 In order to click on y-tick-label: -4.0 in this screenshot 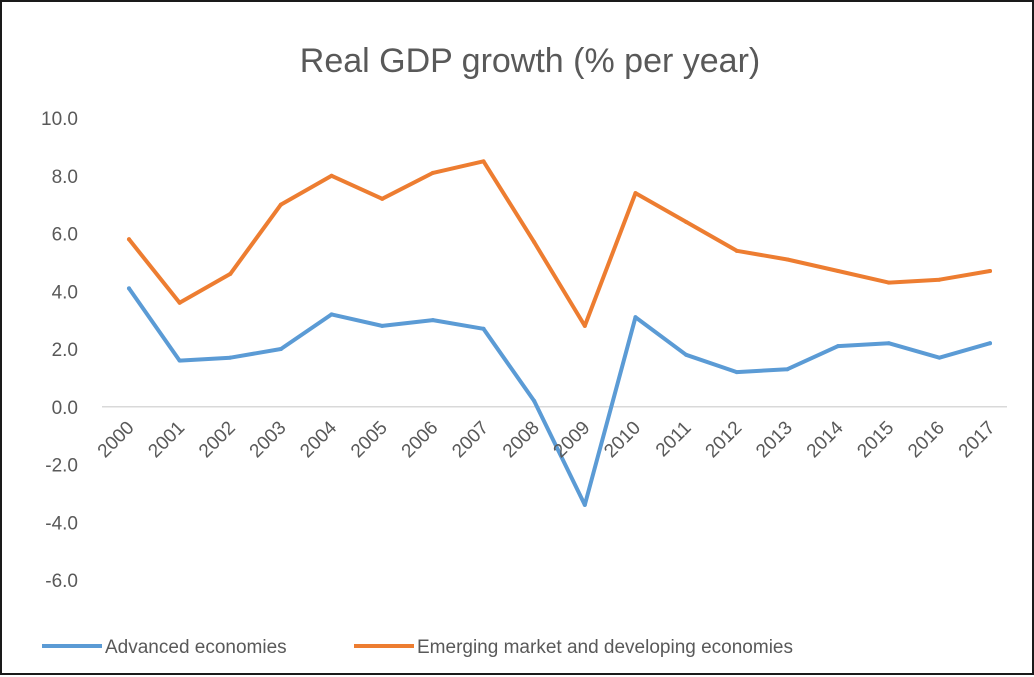, I will do `click(61, 523)`.